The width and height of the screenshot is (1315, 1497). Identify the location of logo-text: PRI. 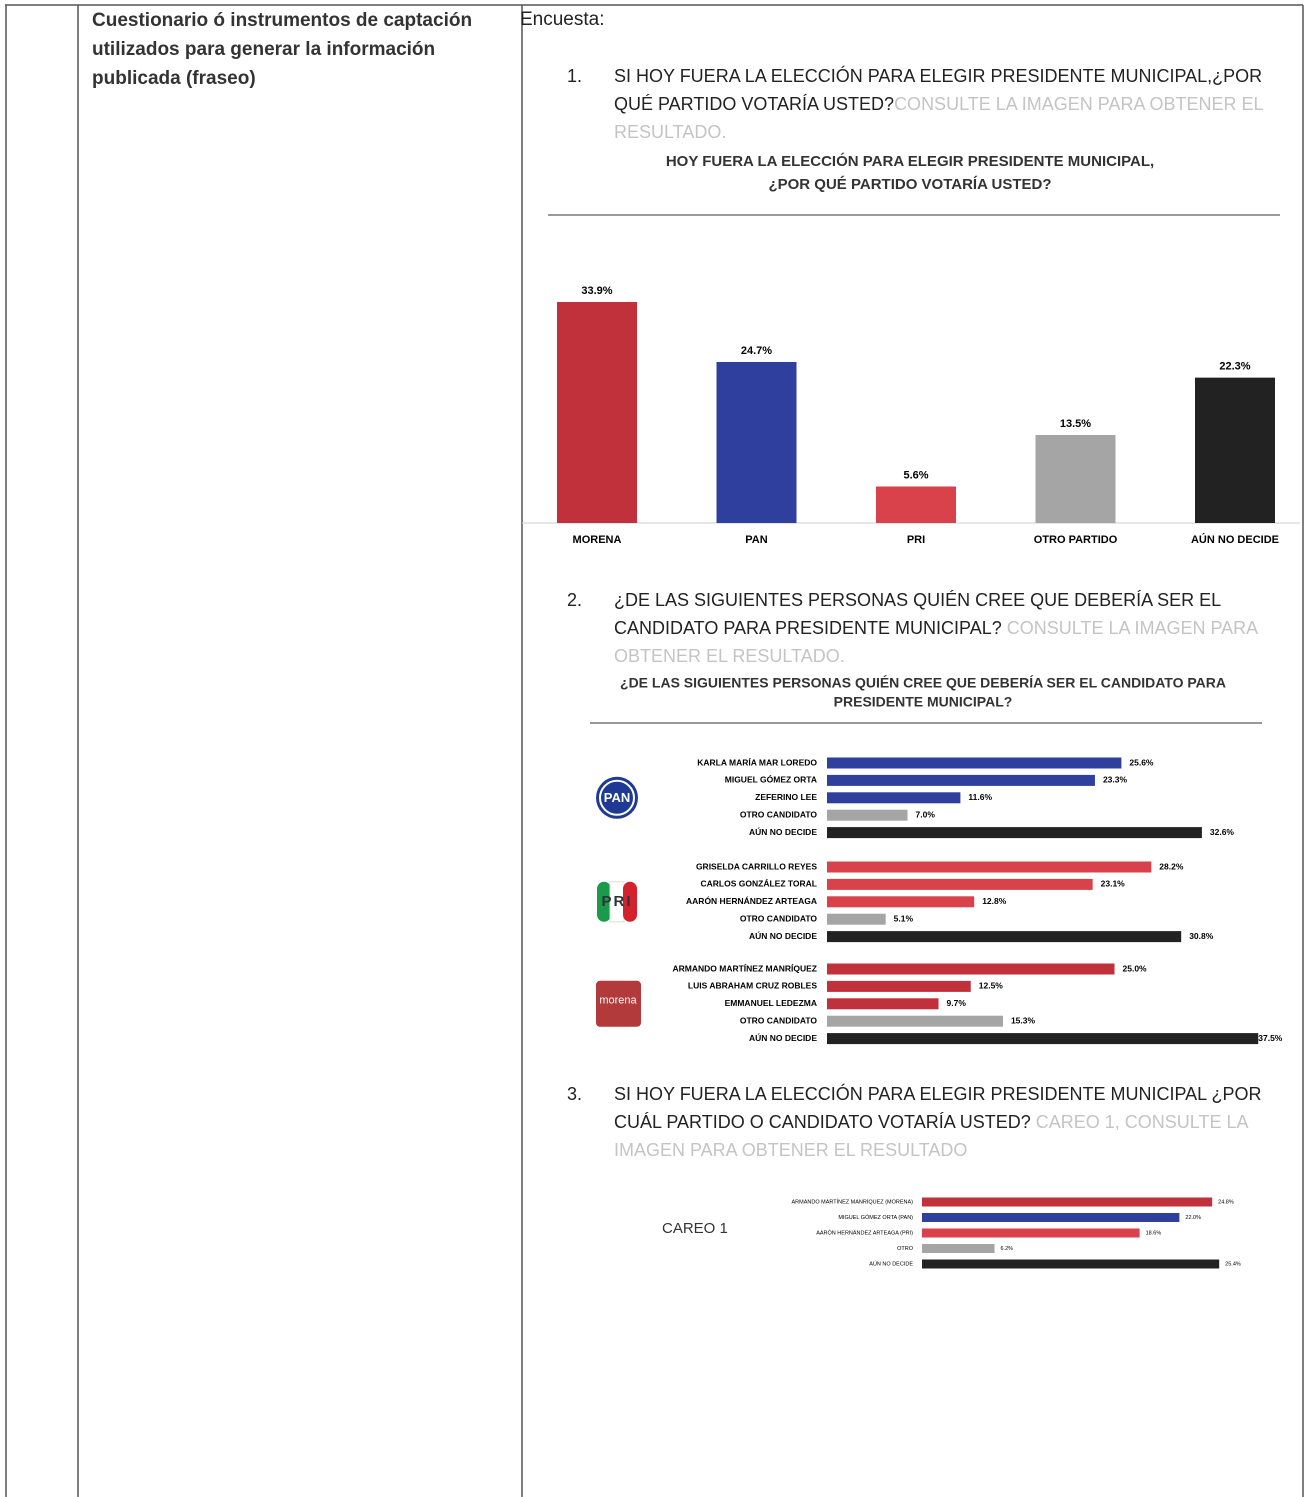
(616, 901).